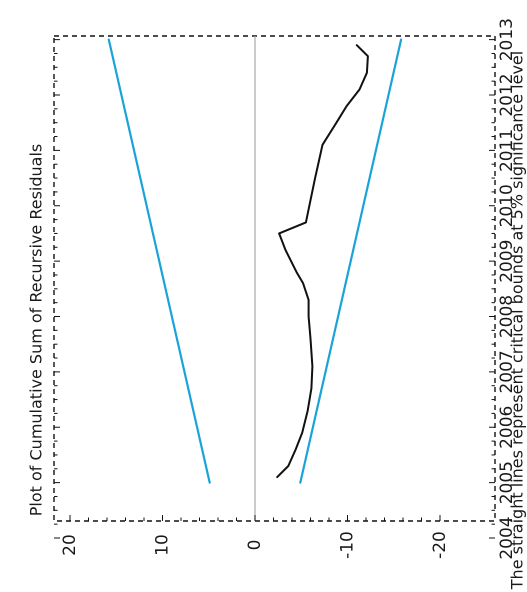 Image resolution: width=527 pixels, height=592 pixels. What do you see at coordinates (507, 371) in the screenshot?
I see `x-tick-label: 2007` at bounding box center [507, 371].